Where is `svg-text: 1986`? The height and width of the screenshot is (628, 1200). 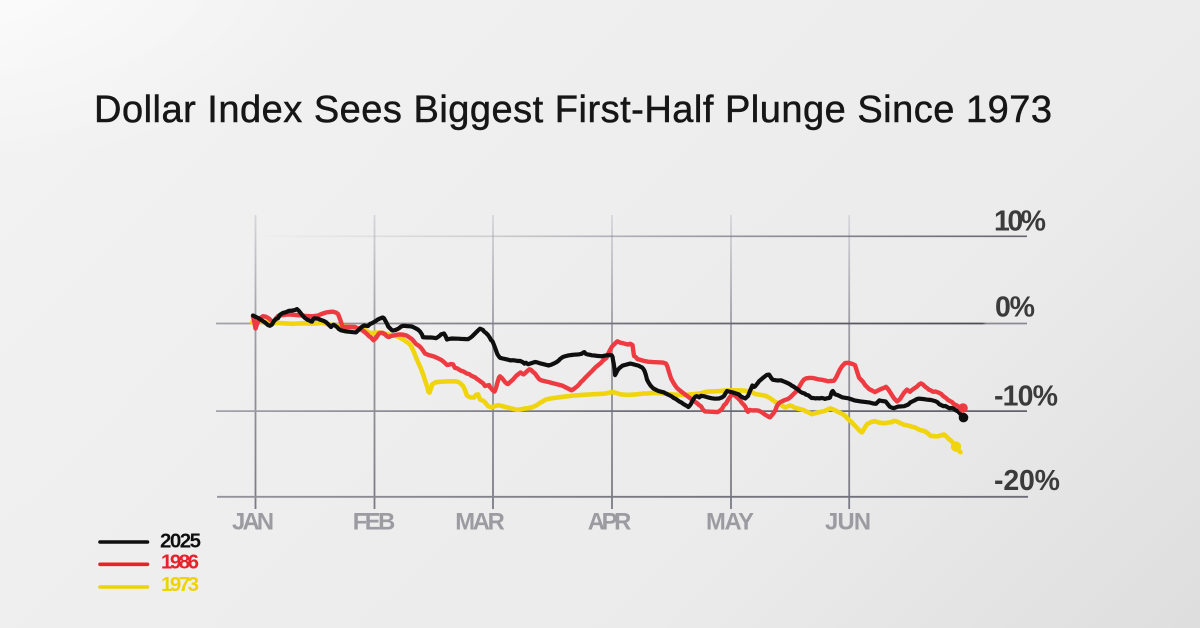
svg-text: 1986 is located at coordinates (180, 562).